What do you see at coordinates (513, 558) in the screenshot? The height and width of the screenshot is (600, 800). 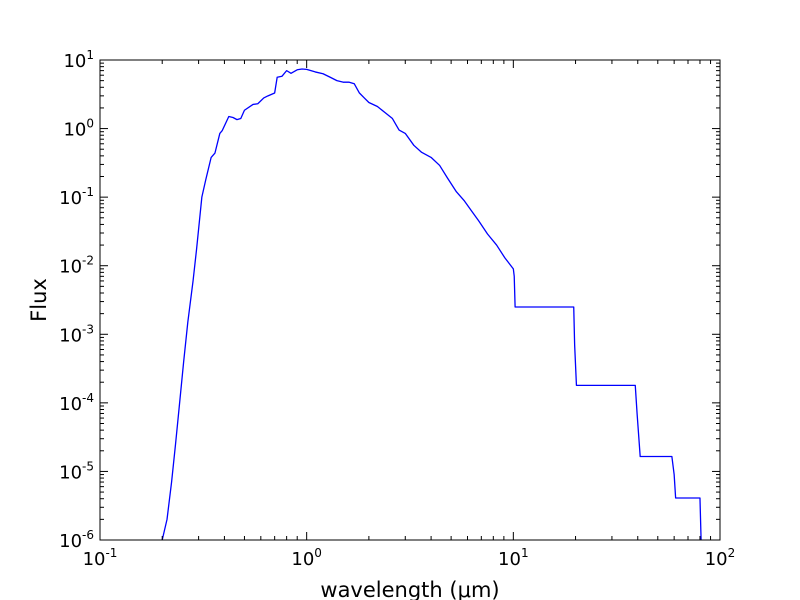 I see `x-tick-label: 10¹` at bounding box center [513, 558].